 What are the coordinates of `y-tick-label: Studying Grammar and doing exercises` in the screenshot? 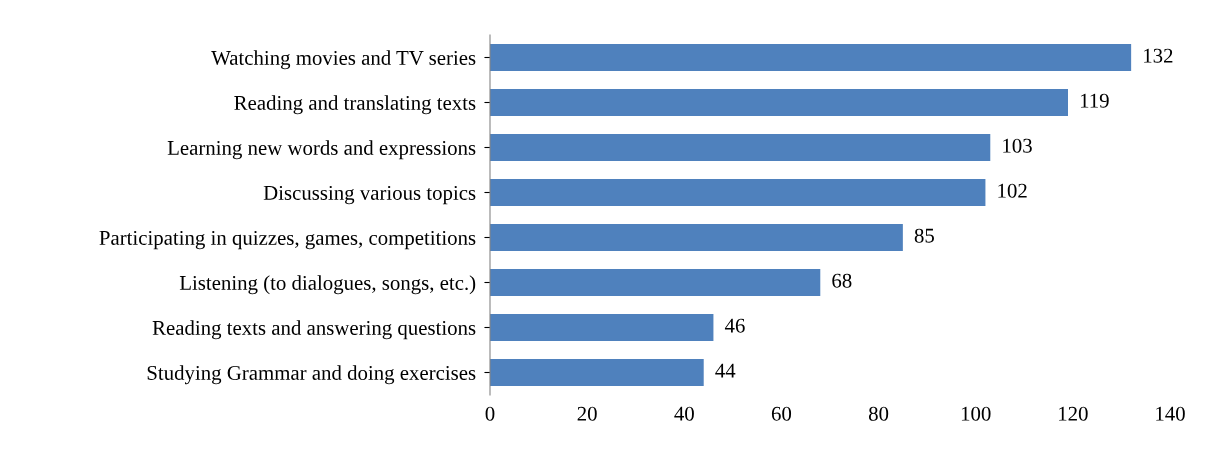 It's located at (311, 375).